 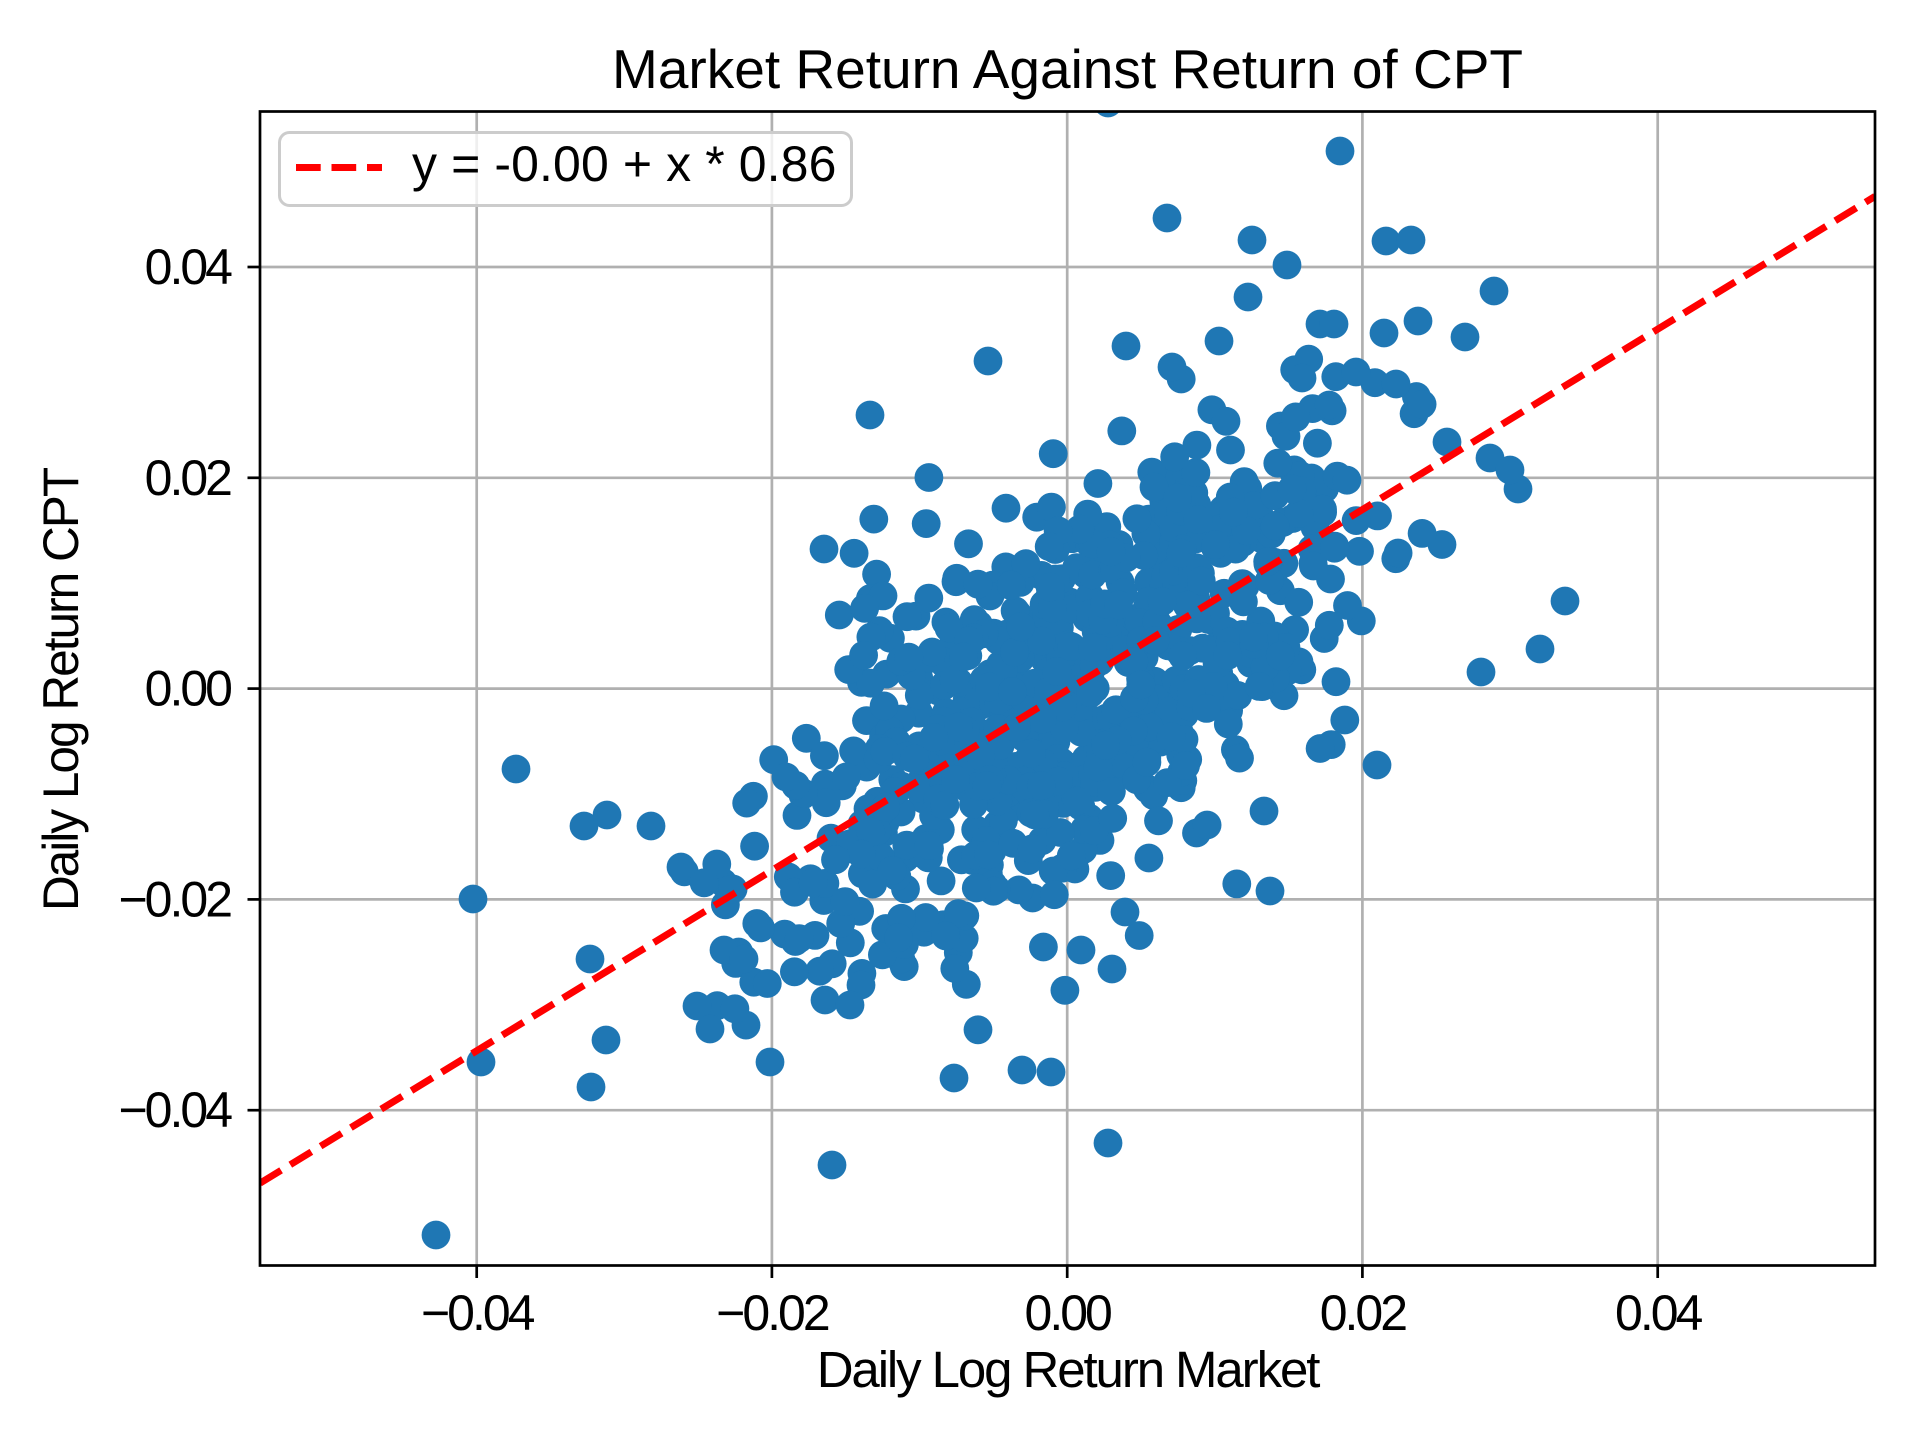 I want to click on svg-text: Daily Log Return CPT, so click(x=61, y=689).